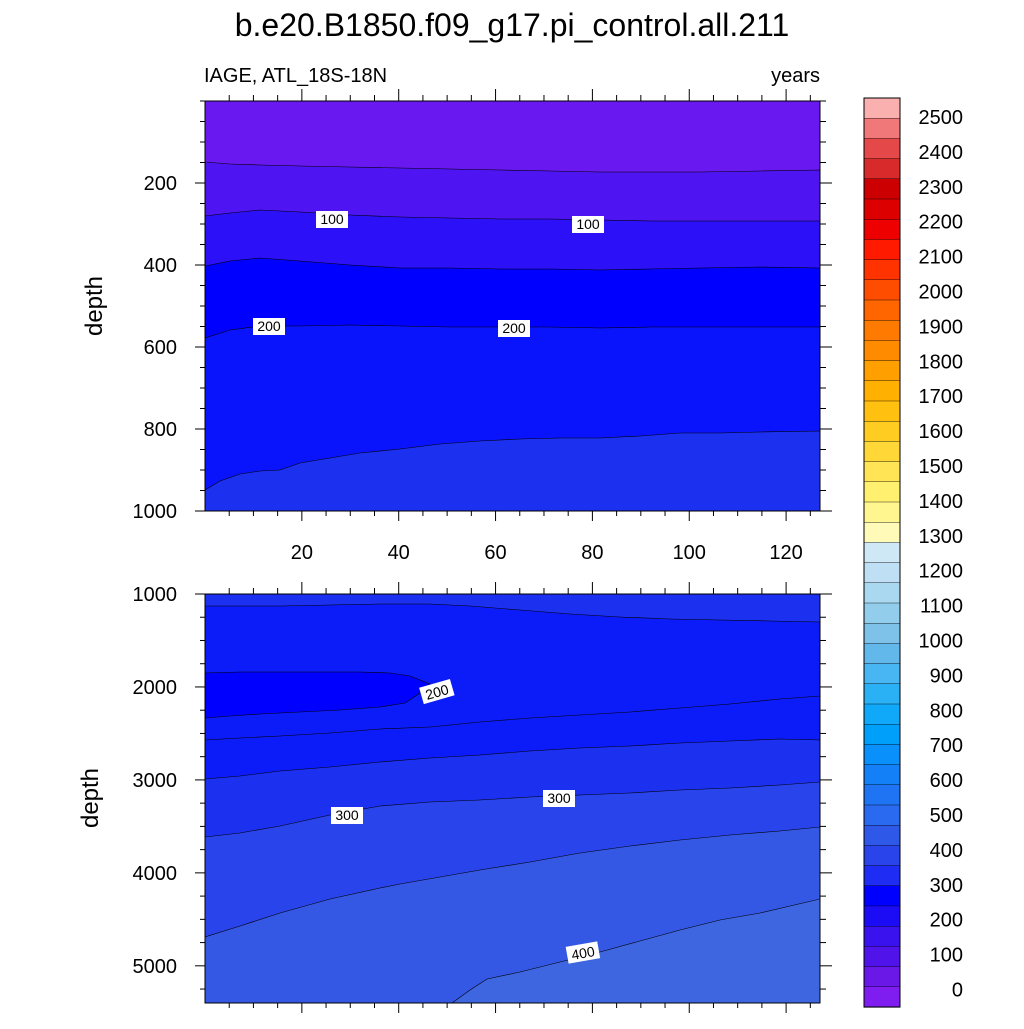  Describe the element at coordinates (155, 595) in the screenshot. I see `bottom-y-tick-label: 1000` at that location.